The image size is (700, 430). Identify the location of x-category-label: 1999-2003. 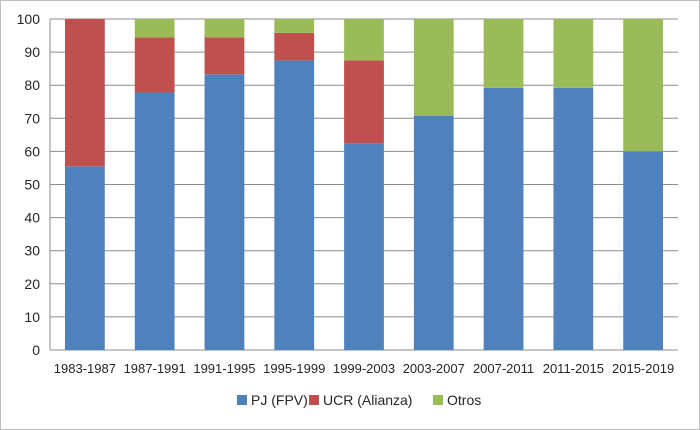
(364, 368).